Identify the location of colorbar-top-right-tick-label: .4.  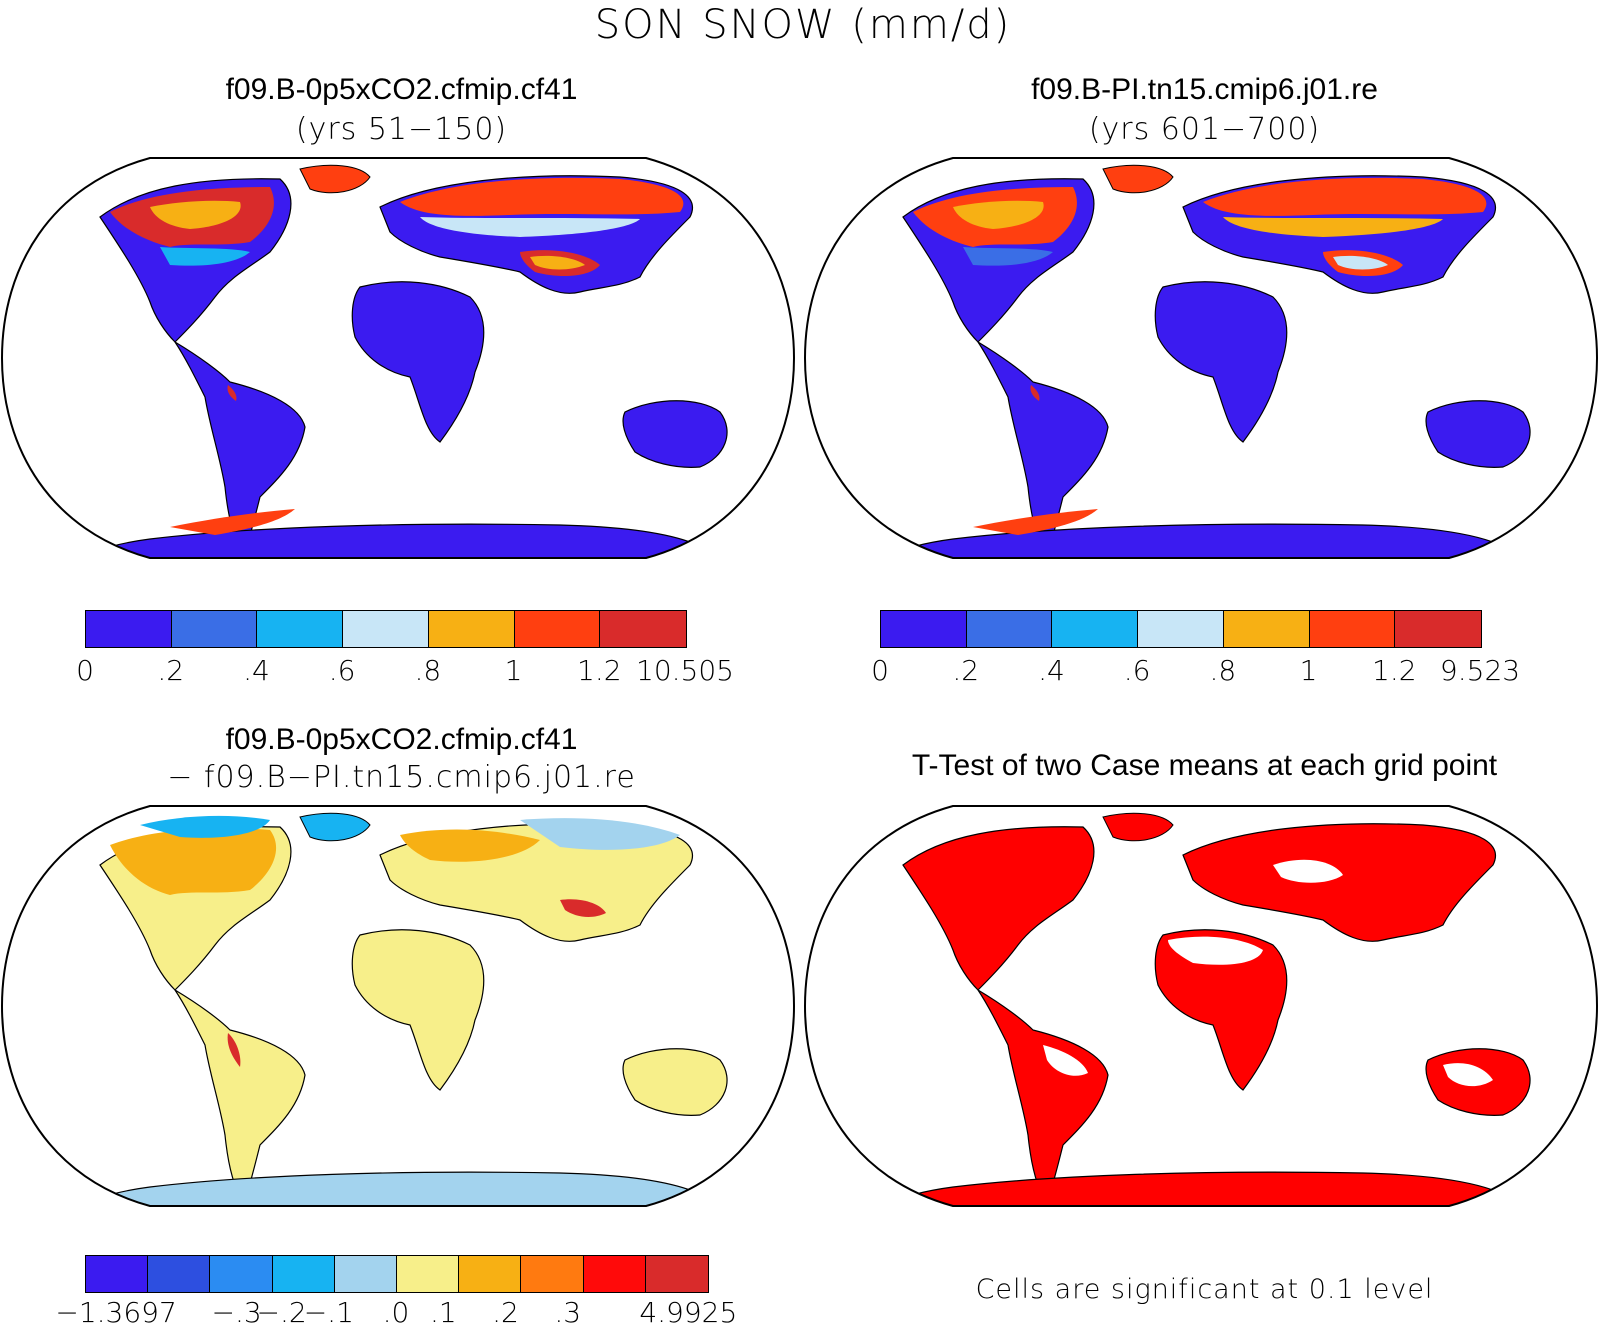
(1051, 670).